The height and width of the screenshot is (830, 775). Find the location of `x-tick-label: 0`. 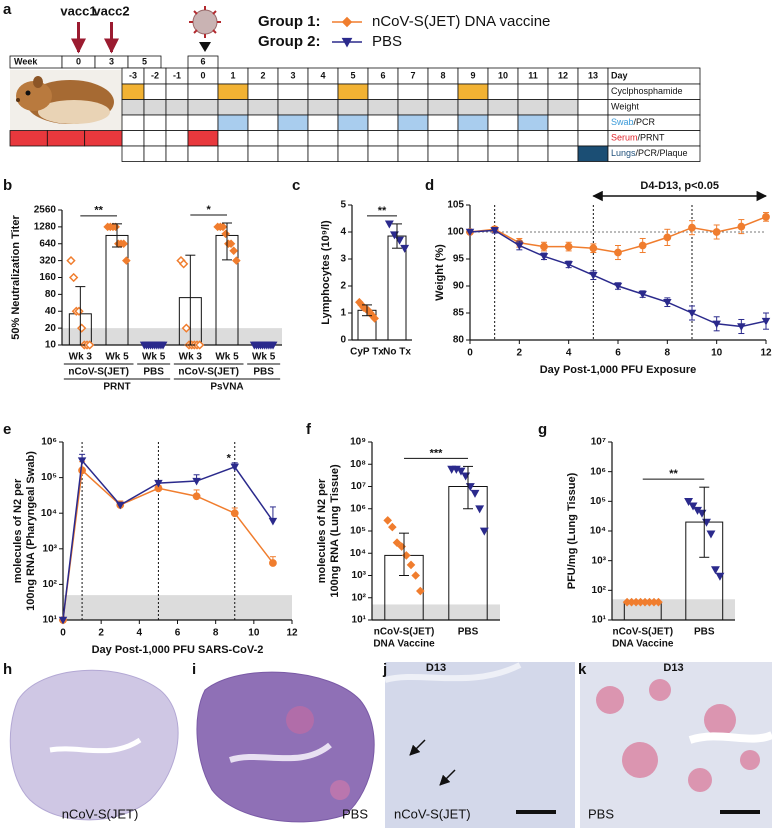

x-tick-label: 0 is located at coordinates (63, 633).